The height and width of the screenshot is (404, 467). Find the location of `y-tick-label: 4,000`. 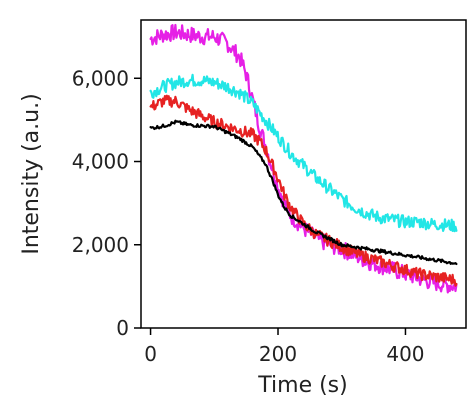

y-tick-label: 4,000 is located at coordinates (100, 162).